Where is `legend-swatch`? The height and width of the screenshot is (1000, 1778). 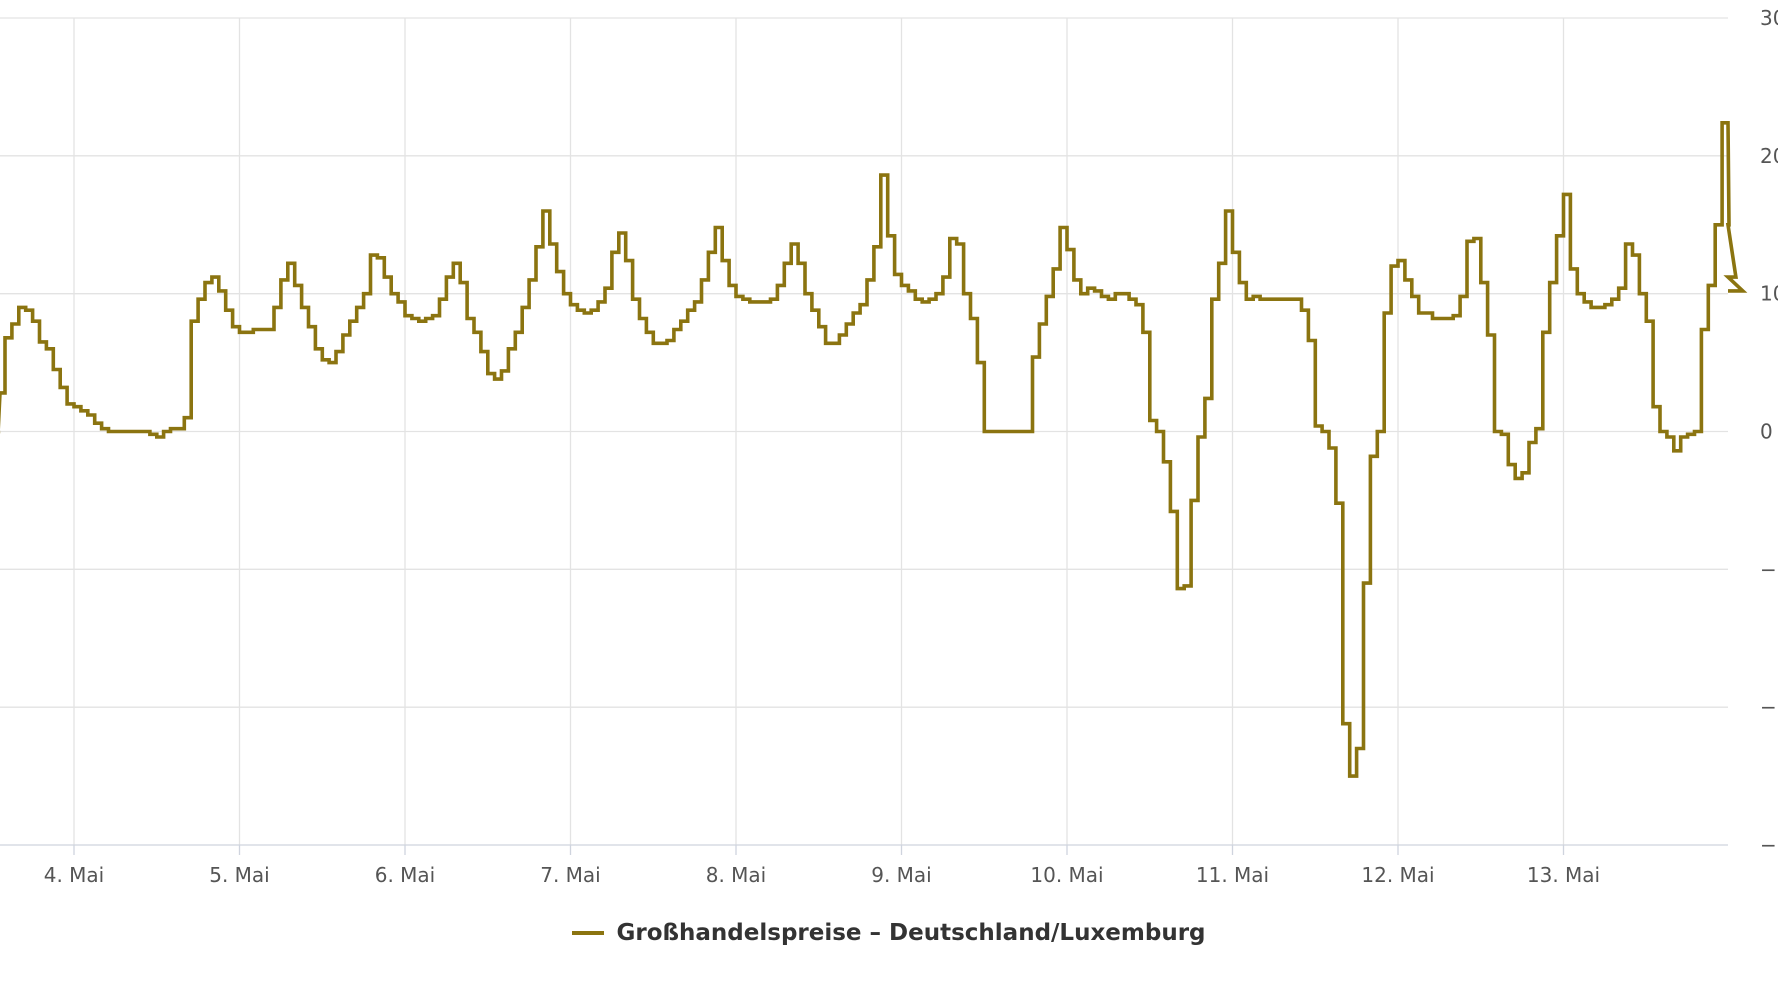 legend-swatch is located at coordinates (588, 933).